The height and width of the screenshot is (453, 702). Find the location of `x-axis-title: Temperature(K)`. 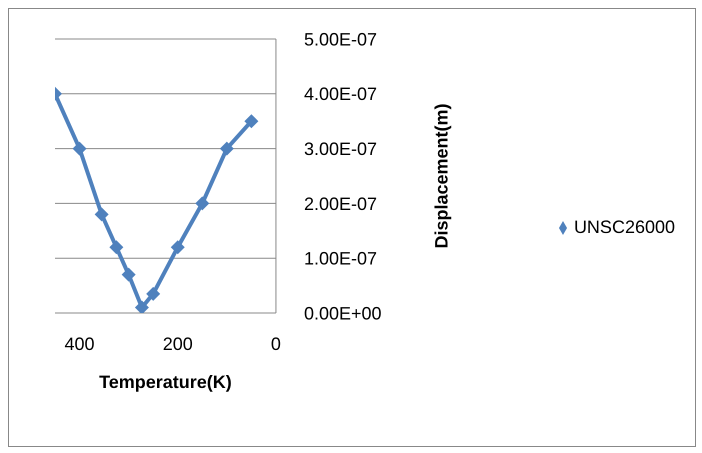

x-axis-title: Temperature(K) is located at coordinates (165, 382).